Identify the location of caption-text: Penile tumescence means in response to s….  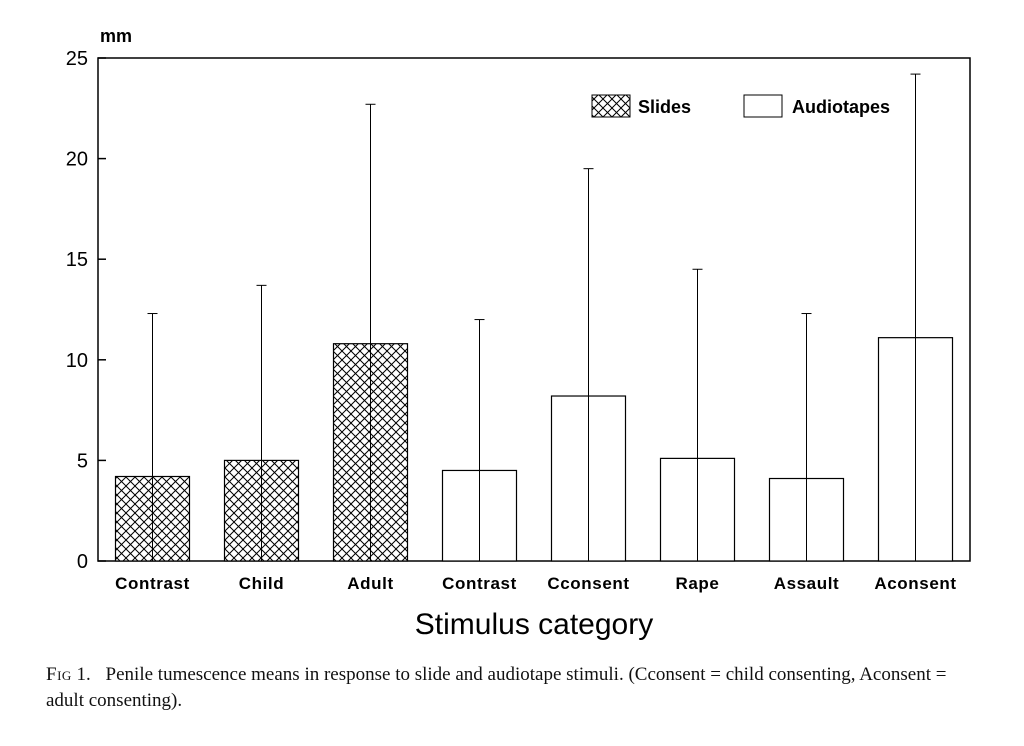
(496, 687).